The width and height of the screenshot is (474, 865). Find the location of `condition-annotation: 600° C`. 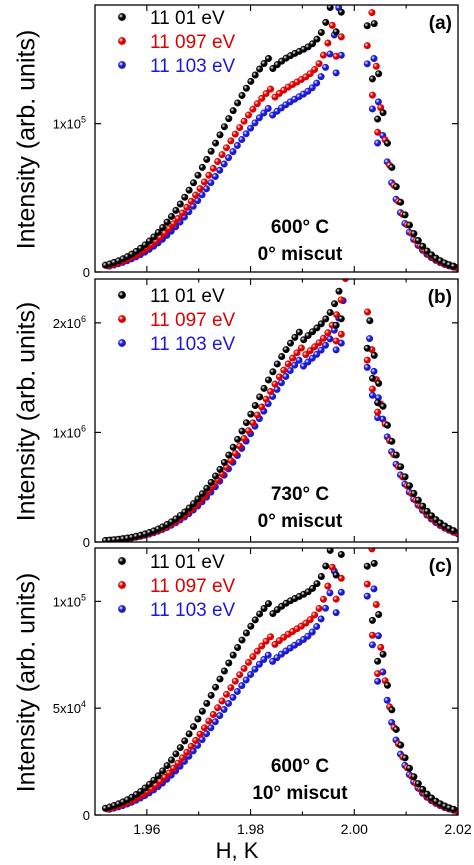

condition-annotation: 600° C is located at coordinates (300, 766).